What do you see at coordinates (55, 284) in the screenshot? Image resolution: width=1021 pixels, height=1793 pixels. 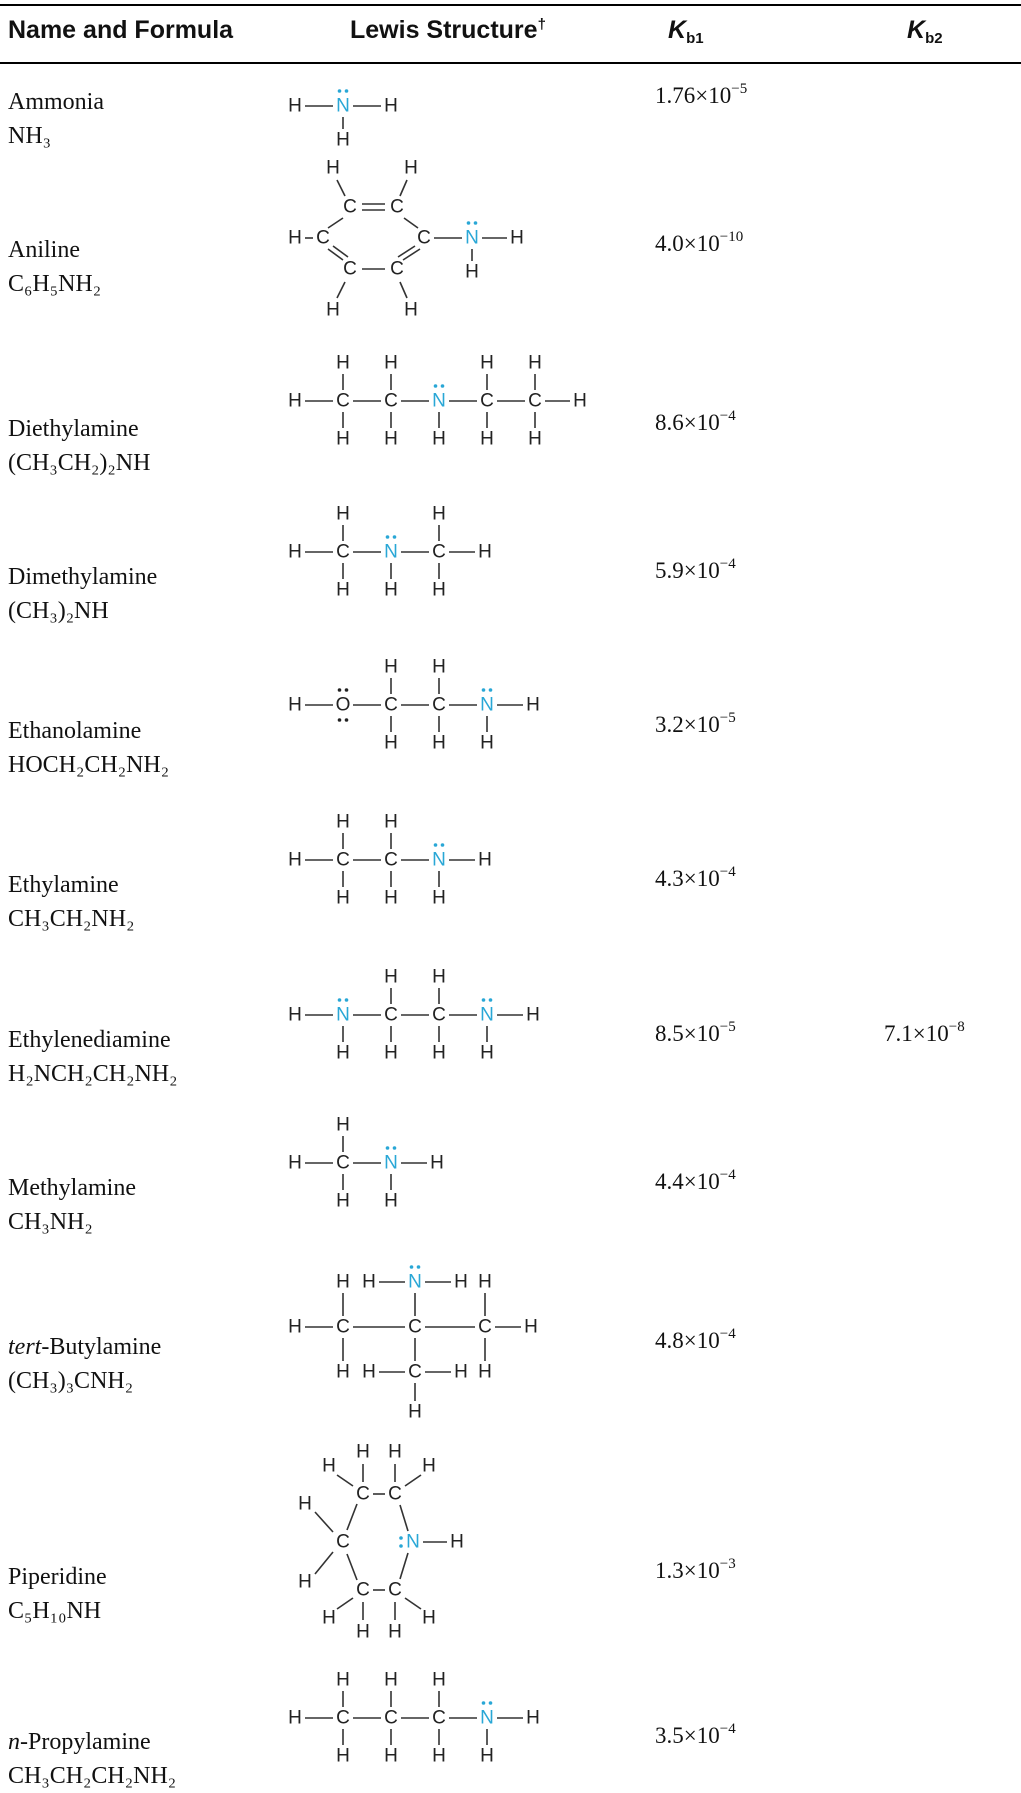 I see `compound-formula: C₆H₅NH₂` at bounding box center [55, 284].